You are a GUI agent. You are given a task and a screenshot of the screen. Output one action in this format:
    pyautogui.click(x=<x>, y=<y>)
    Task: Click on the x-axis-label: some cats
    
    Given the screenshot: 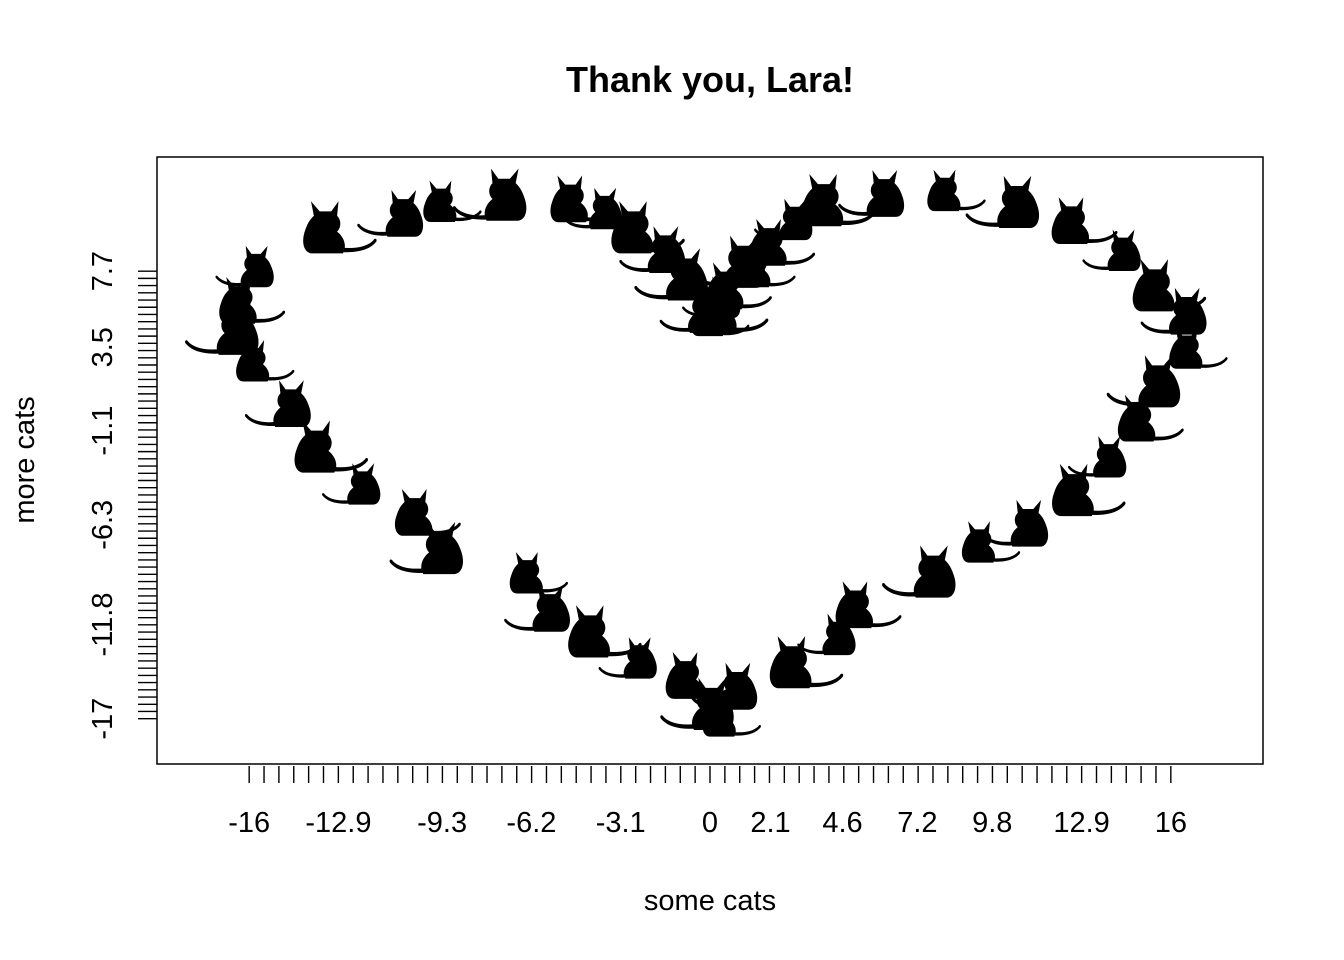 What is the action you would take?
    pyautogui.click(x=710, y=901)
    